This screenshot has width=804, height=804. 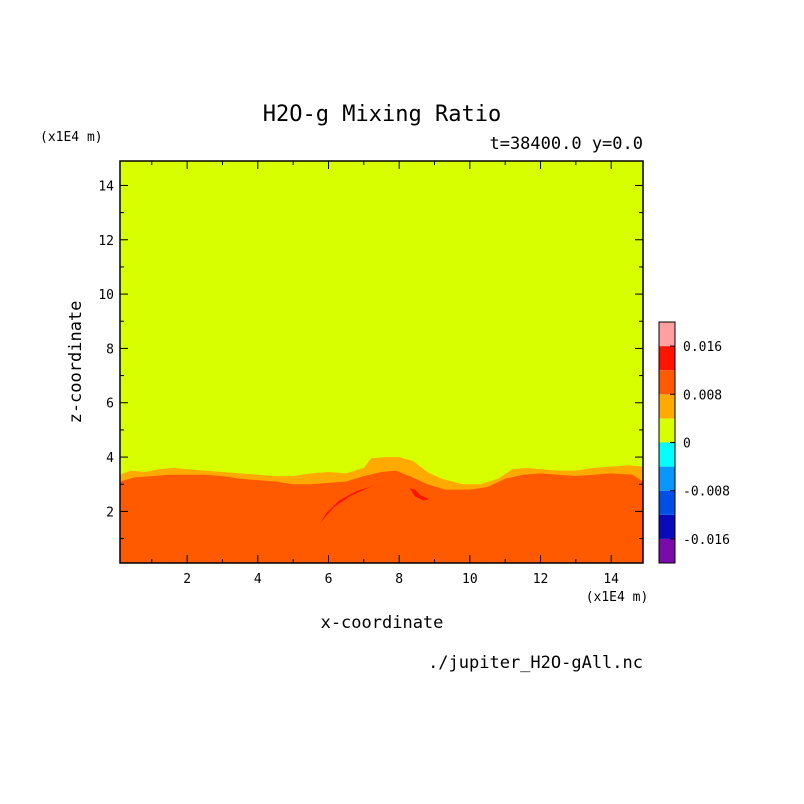 I want to click on x-tick-label: 2, so click(x=187, y=579).